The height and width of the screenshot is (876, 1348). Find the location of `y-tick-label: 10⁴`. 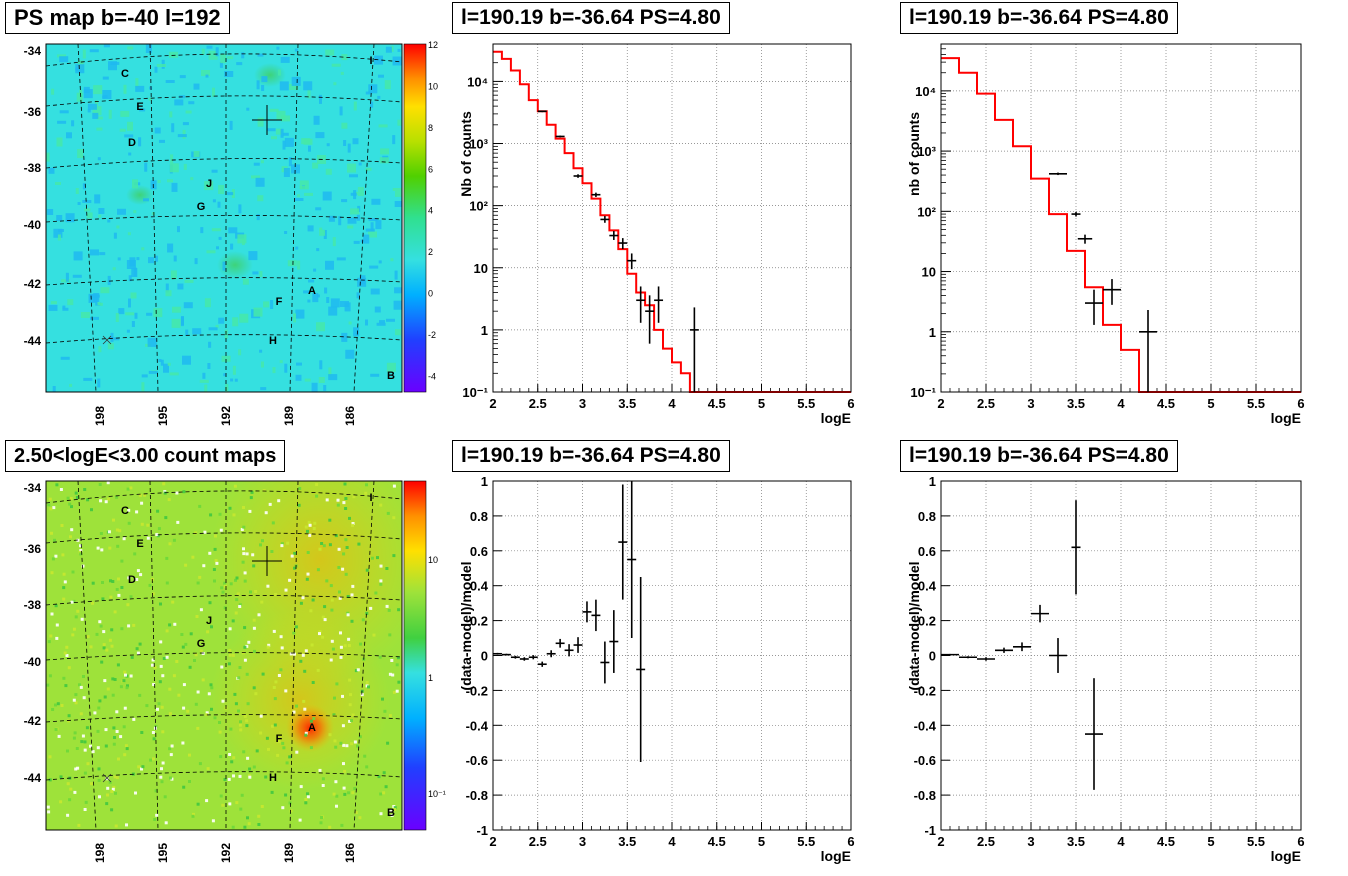

y-tick-label: 10⁴ is located at coordinates (477, 81).